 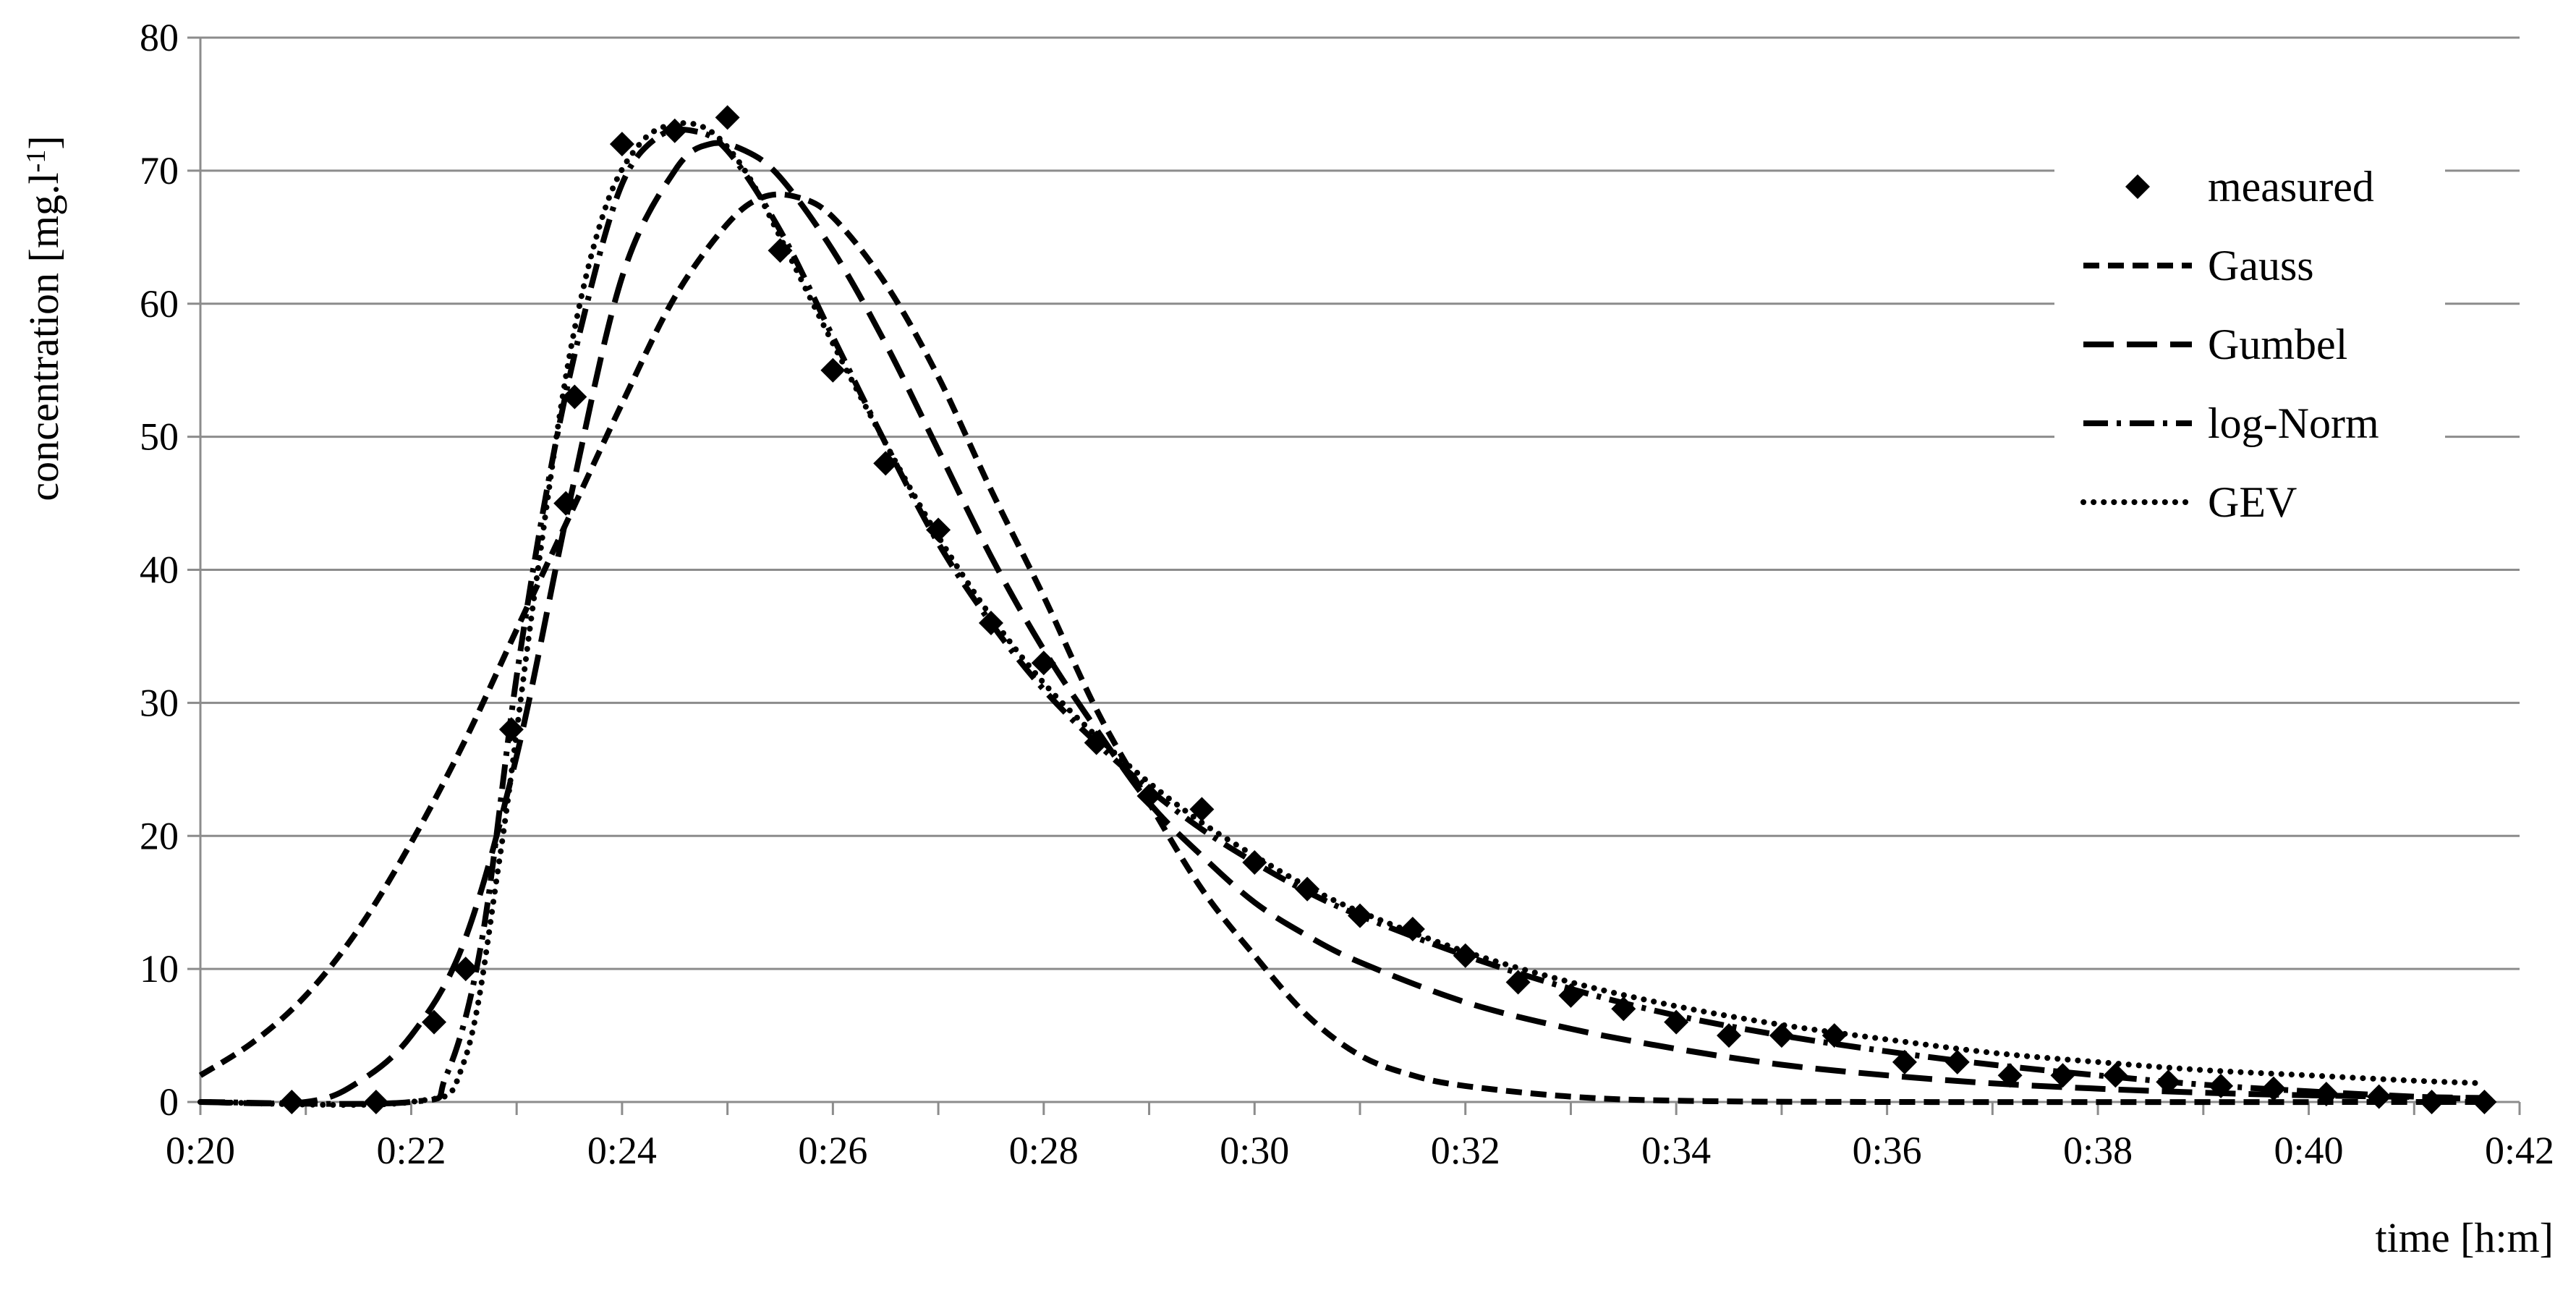 What do you see at coordinates (2098, 1150) in the screenshot?
I see `x-tick-label: 0:38` at bounding box center [2098, 1150].